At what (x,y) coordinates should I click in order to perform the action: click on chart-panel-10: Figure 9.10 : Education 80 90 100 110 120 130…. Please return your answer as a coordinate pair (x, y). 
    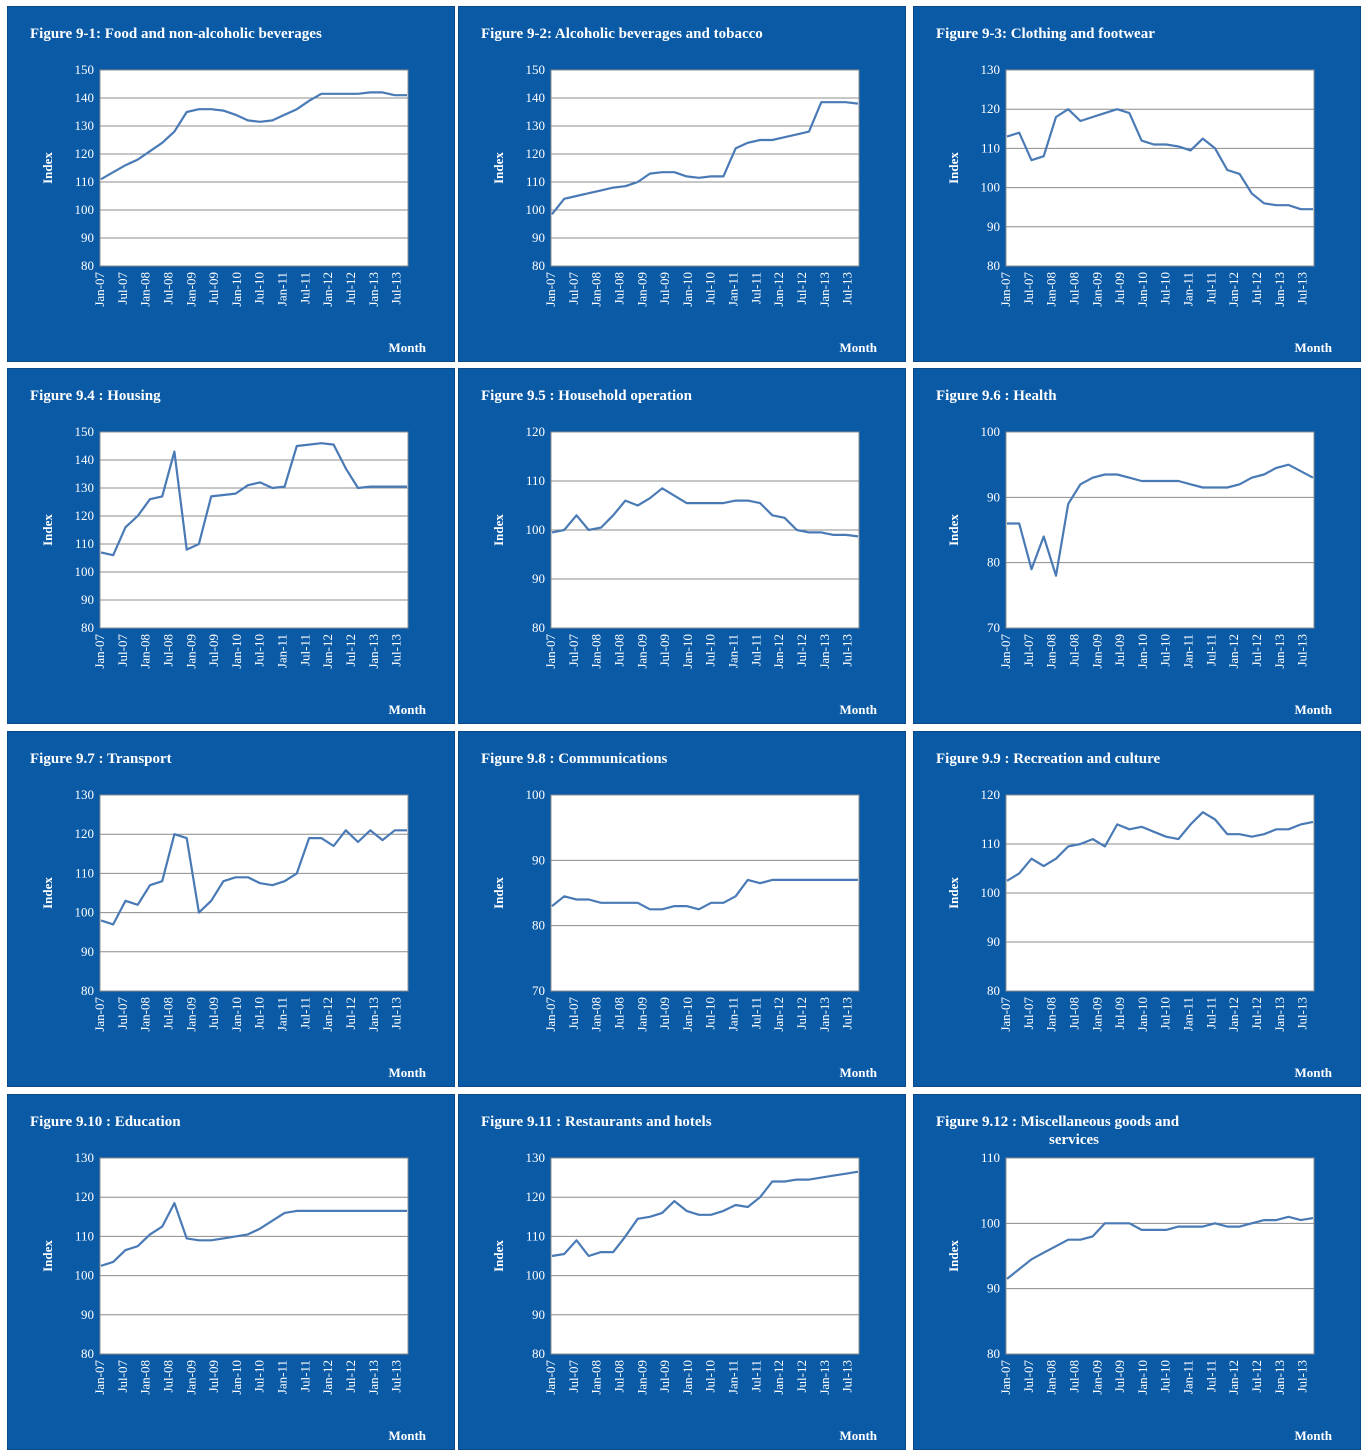
    Looking at the image, I should click on (231, 1272).